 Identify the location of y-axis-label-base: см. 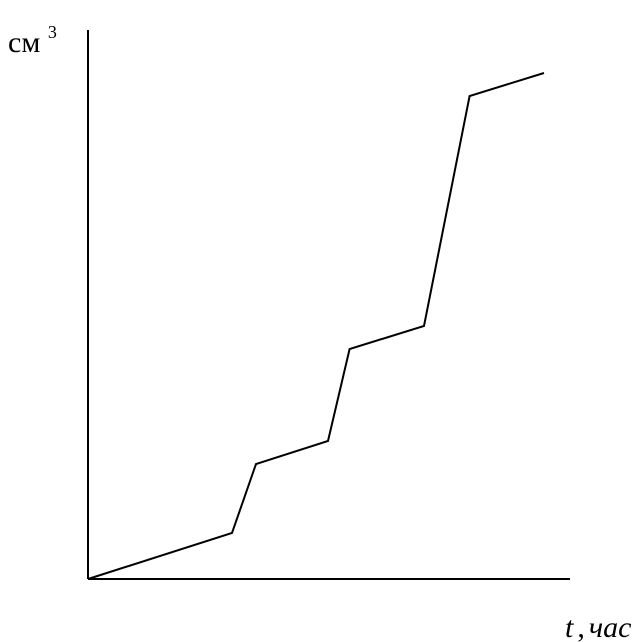
(24, 42).